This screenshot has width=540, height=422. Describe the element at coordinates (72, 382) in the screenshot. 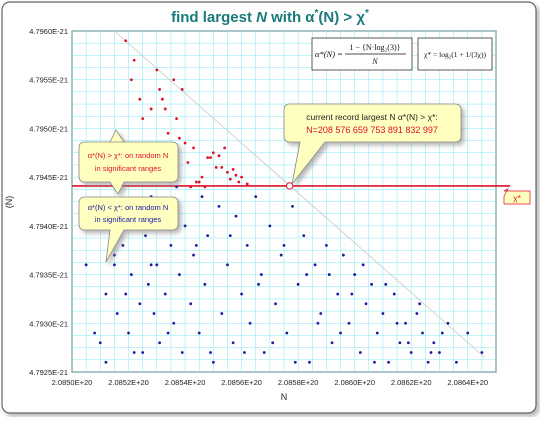

I see `x-tick-label: 2.0850E+20` at that location.